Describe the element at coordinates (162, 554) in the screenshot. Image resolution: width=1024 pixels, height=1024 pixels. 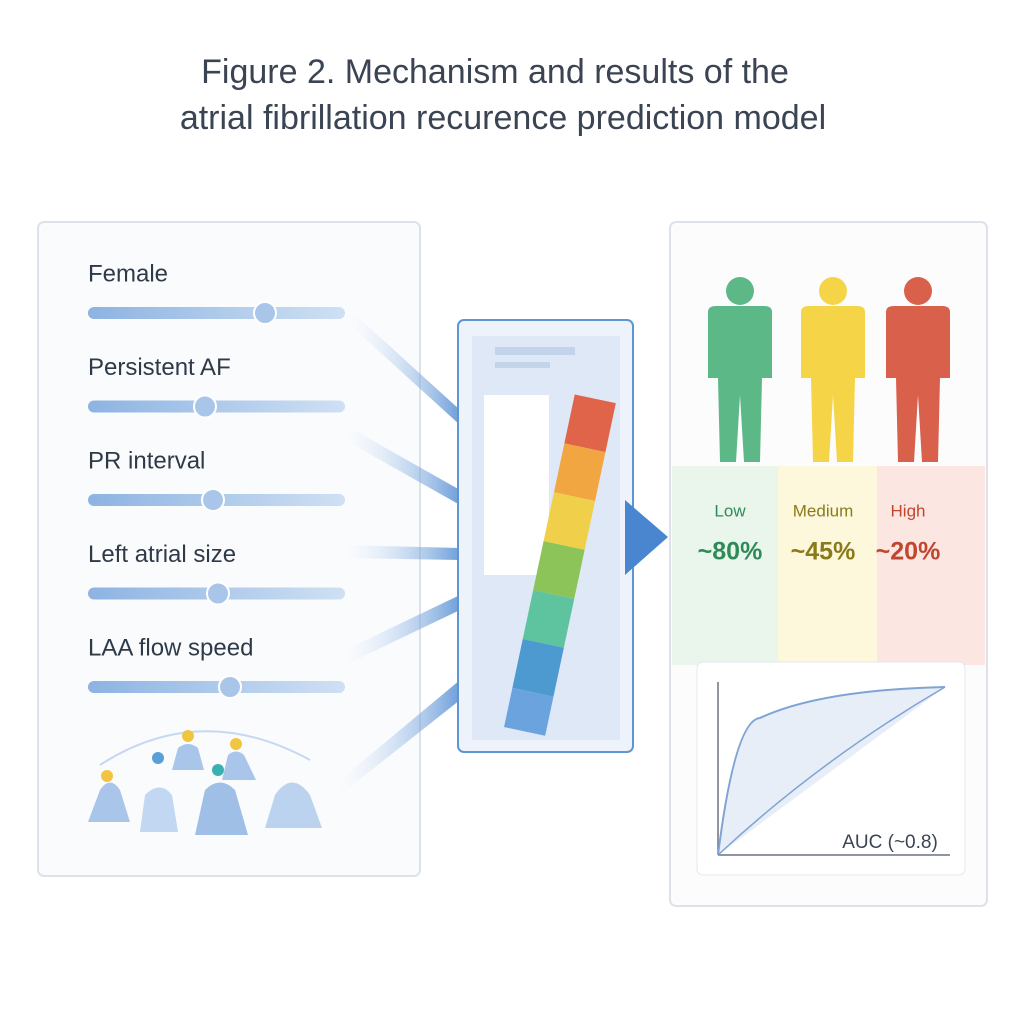
I see `feature-label: Left atrial size` at that location.